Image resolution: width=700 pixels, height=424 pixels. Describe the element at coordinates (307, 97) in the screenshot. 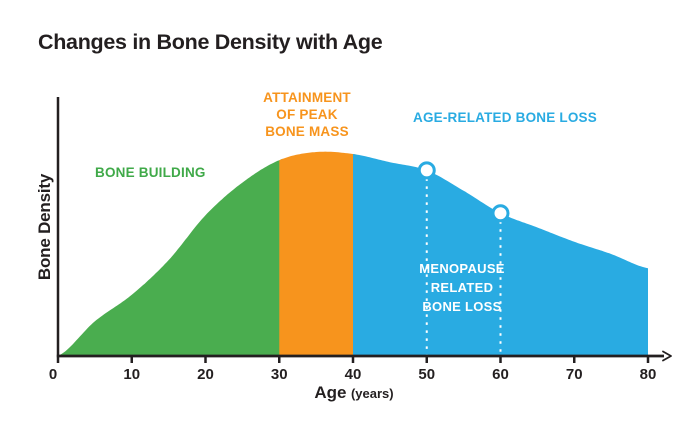

I see `label-peak-line1: ATTAINMENT` at that location.